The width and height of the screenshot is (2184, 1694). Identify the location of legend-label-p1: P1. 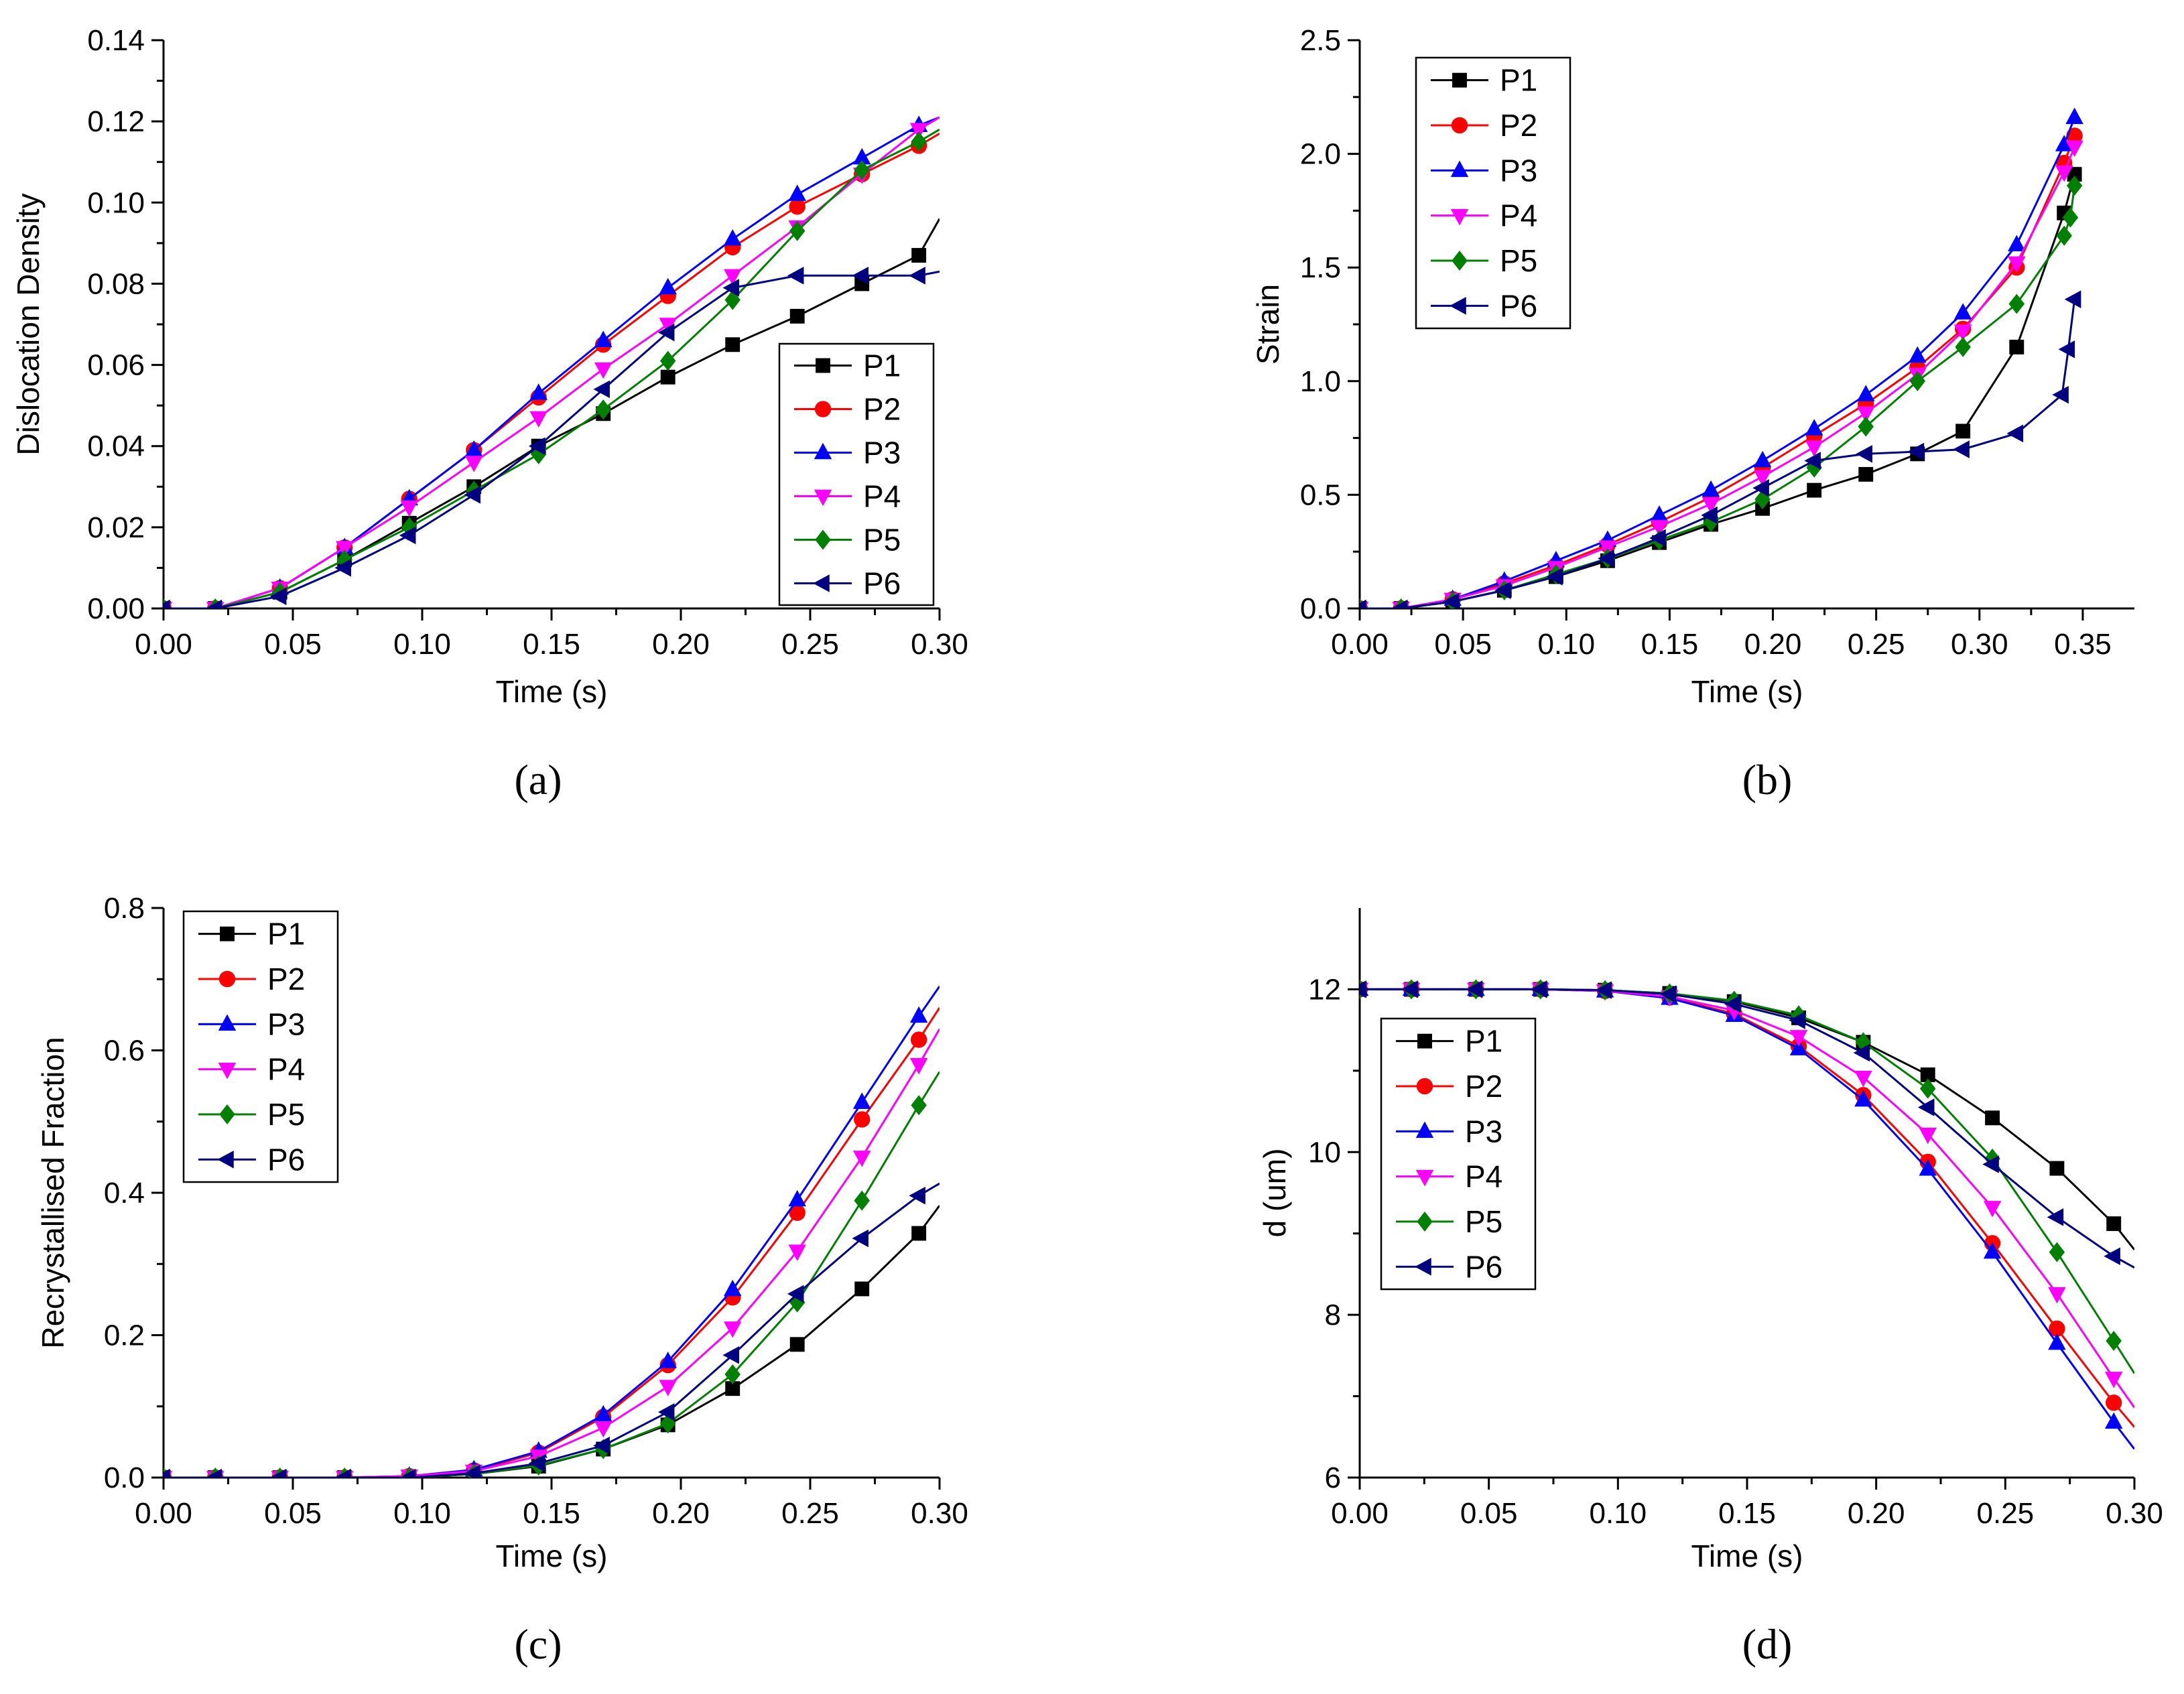
(1519, 81).